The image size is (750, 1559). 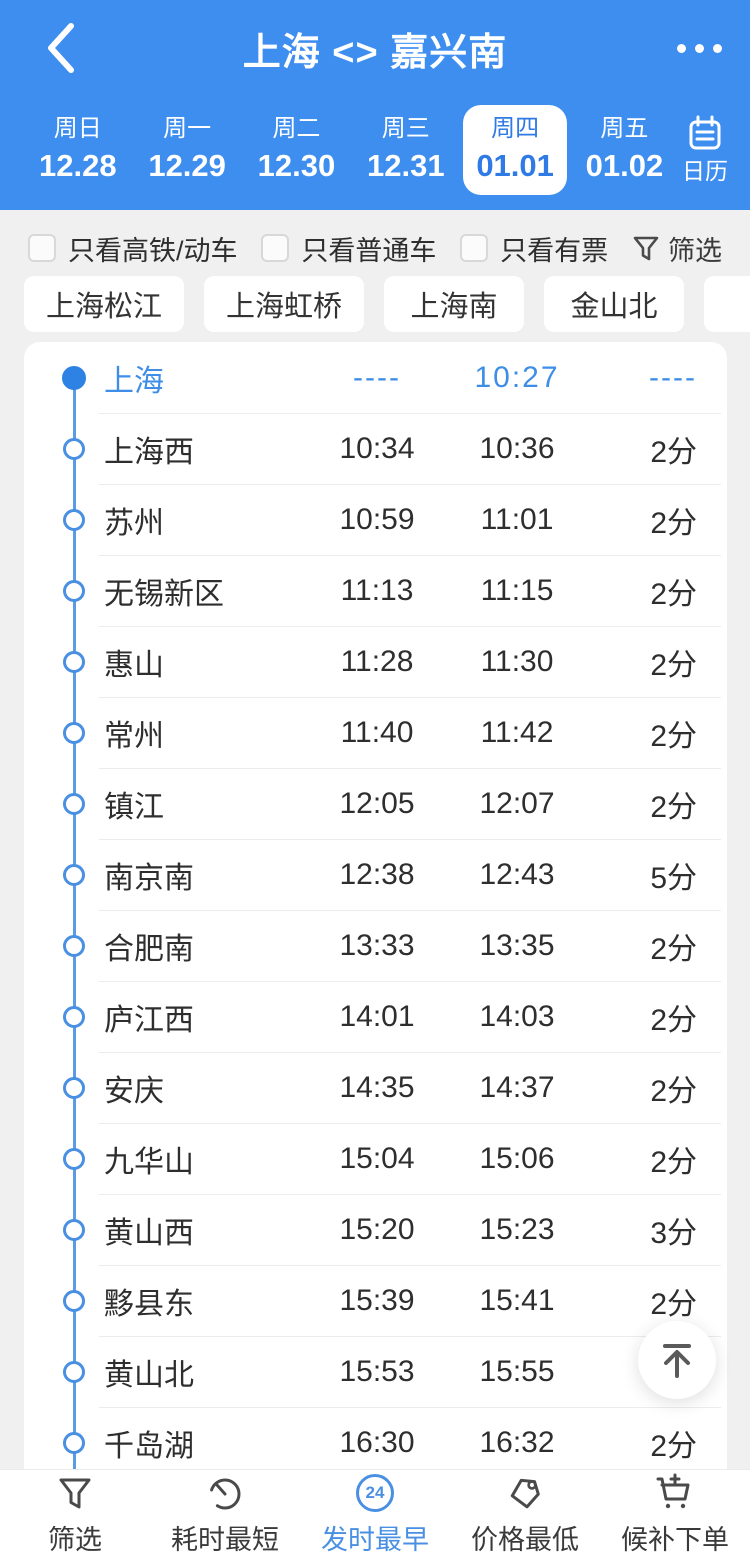 What do you see at coordinates (517, 1087) in the screenshot?
I see `departure-time: 14:37` at bounding box center [517, 1087].